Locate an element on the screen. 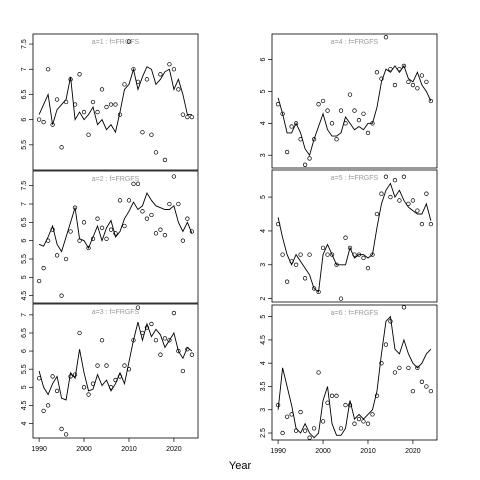  x-tick-label: 2010 is located at coordinates (129, 449).